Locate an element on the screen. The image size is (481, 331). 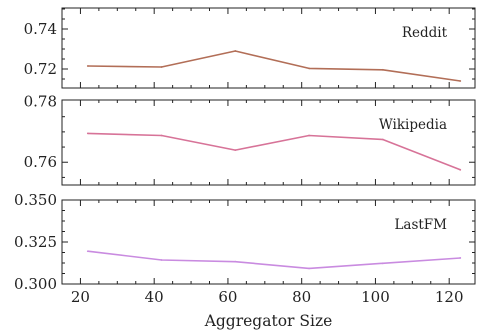
x-tick-label: 20 is located at coordinates (80, 297).